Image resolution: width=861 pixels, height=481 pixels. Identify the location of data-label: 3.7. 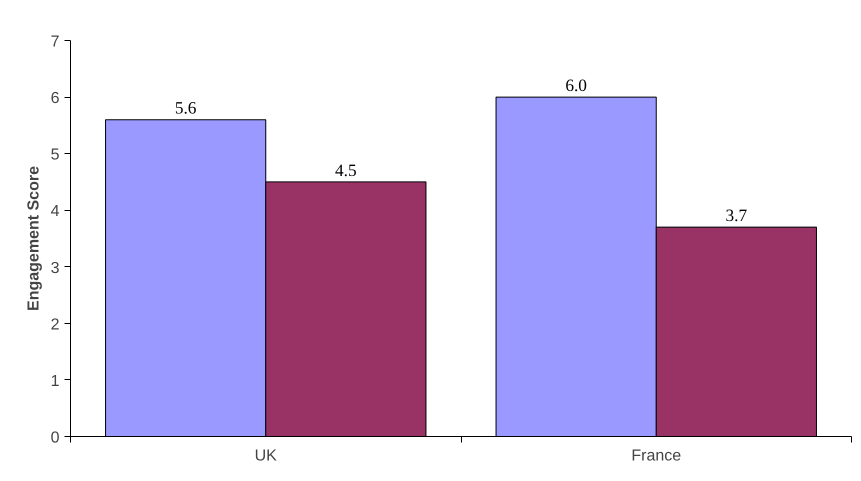
(737, 216).